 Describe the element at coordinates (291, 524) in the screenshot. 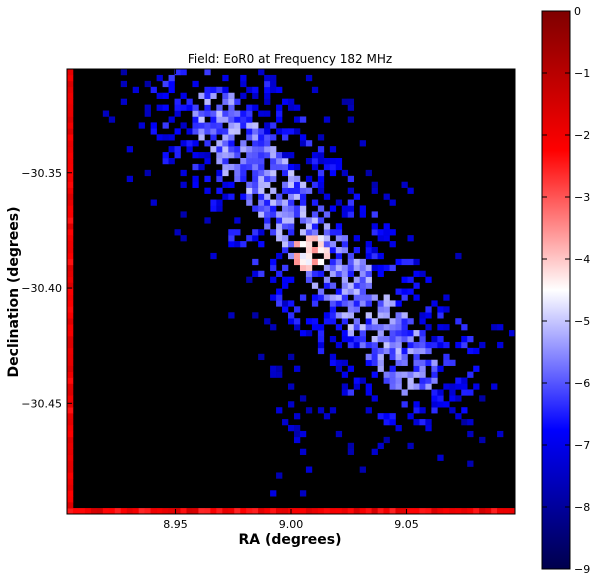

I see `x-tick-label: 9.00` at that location.